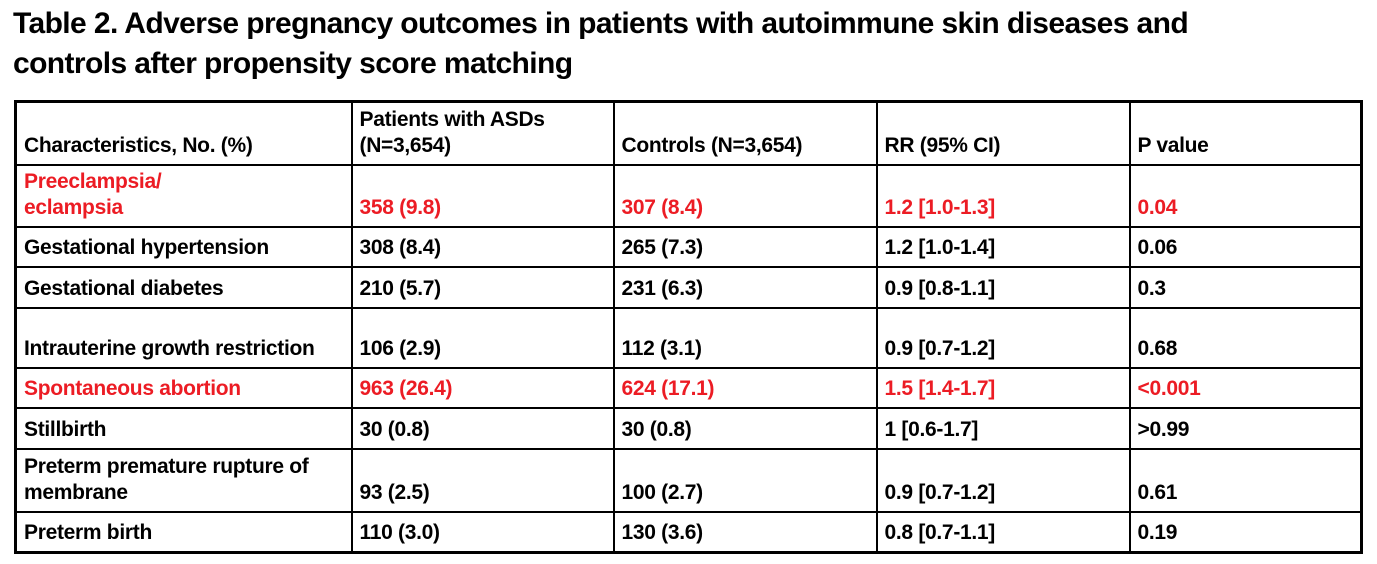  What do you see at coordinates (482, 532) in the screenshot?
I see `cell-asd-value: 110 (3.0)` at bounding box center [482, 532].